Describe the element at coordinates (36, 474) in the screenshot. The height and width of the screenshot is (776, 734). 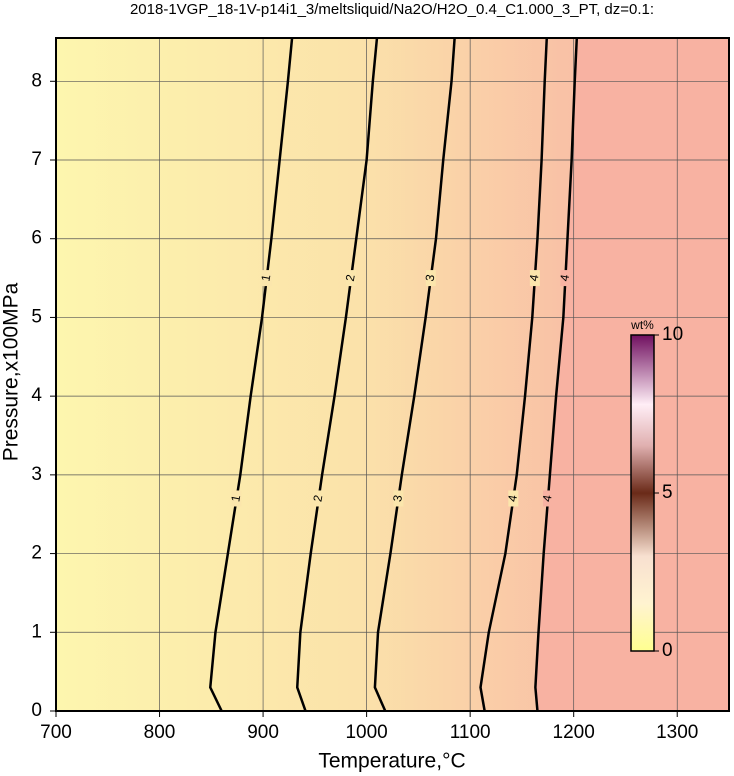
I see `y-tick-label: 3` at that location.